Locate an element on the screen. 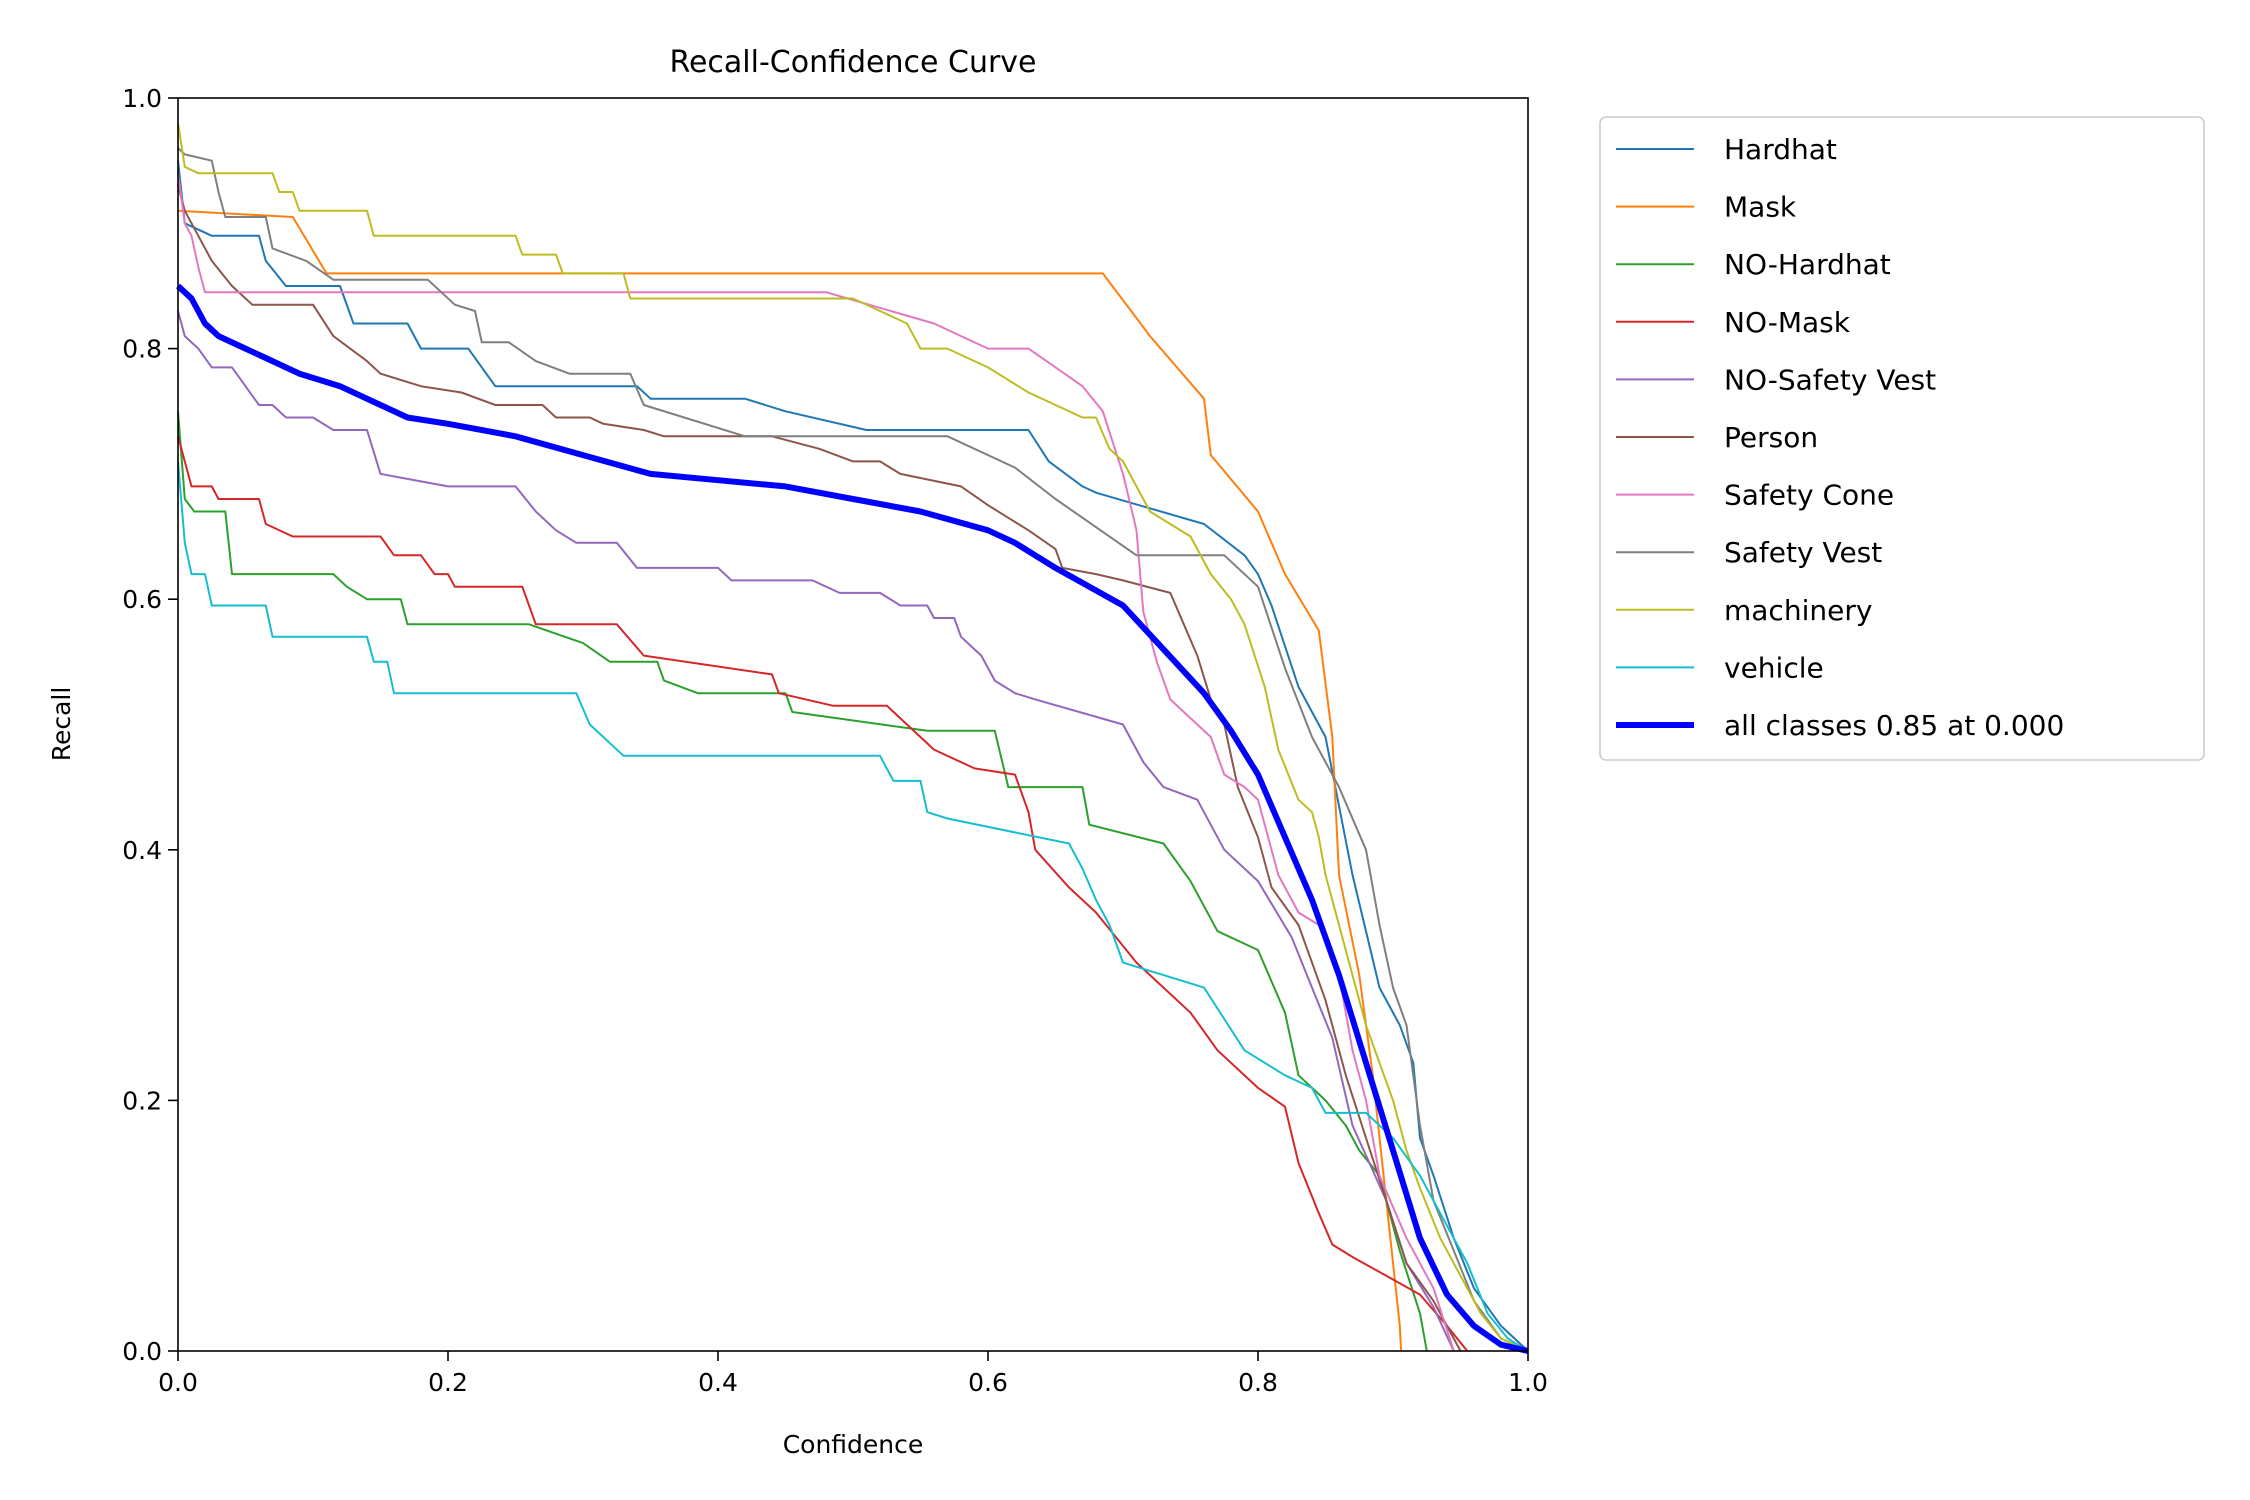 The image size is (2250, 1500). legend-label: NO-Safety Vest is located at coordinates (1830, 379).